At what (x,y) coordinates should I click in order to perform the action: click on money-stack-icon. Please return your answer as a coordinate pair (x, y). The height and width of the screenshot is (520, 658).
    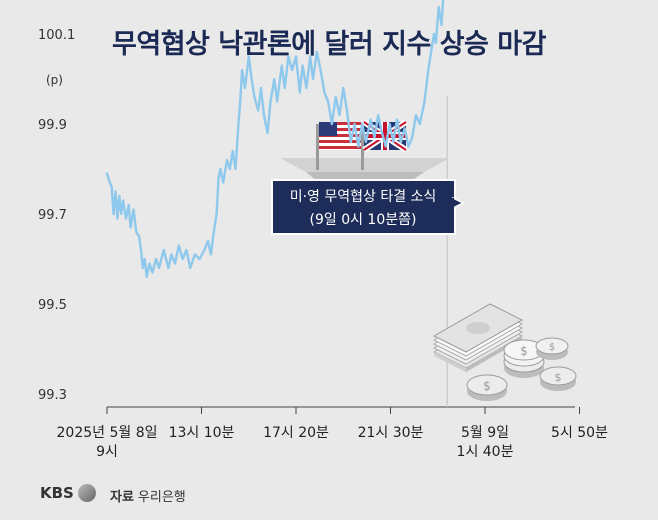
    Looking at the image, I should click on (478, 337).